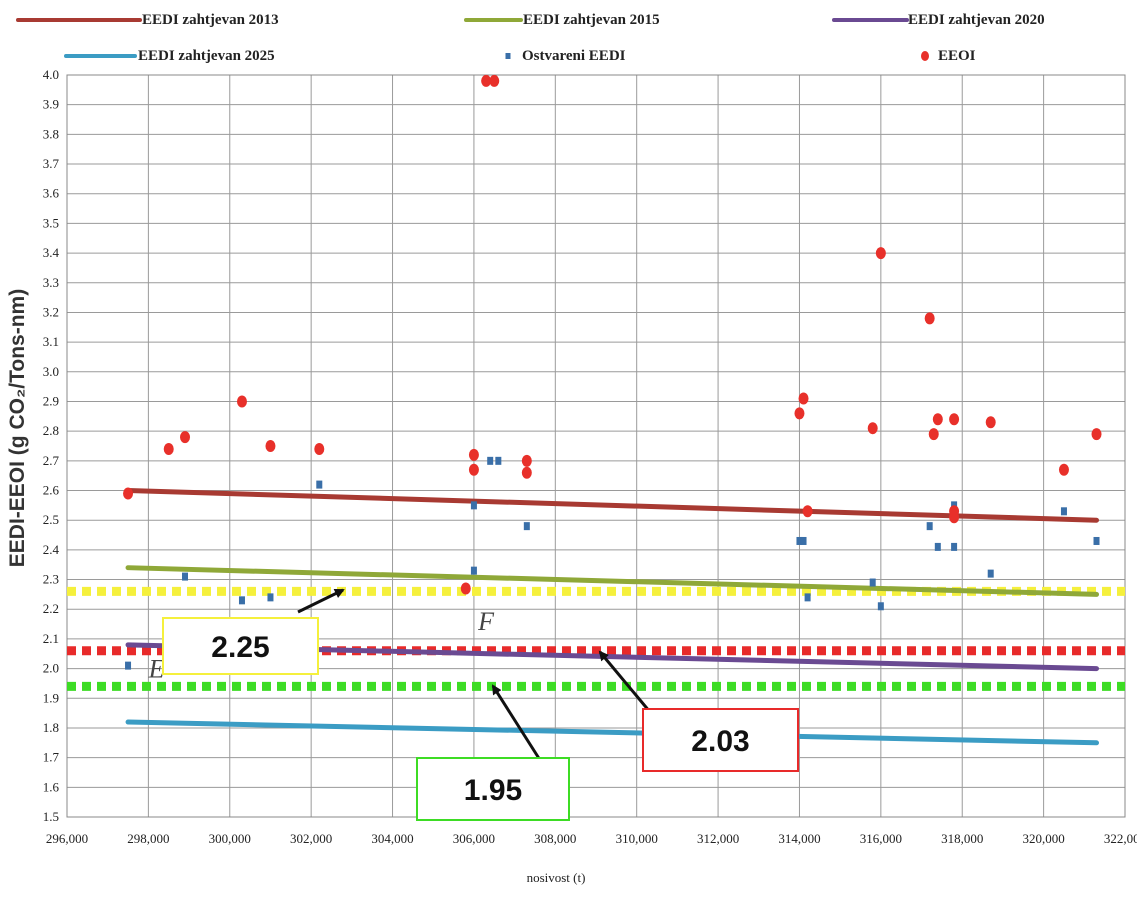  What do you see at coordinates (51, 252) in the screenshot?
I see `y-tick-label: 3.4` at bounding box center [51, 252].